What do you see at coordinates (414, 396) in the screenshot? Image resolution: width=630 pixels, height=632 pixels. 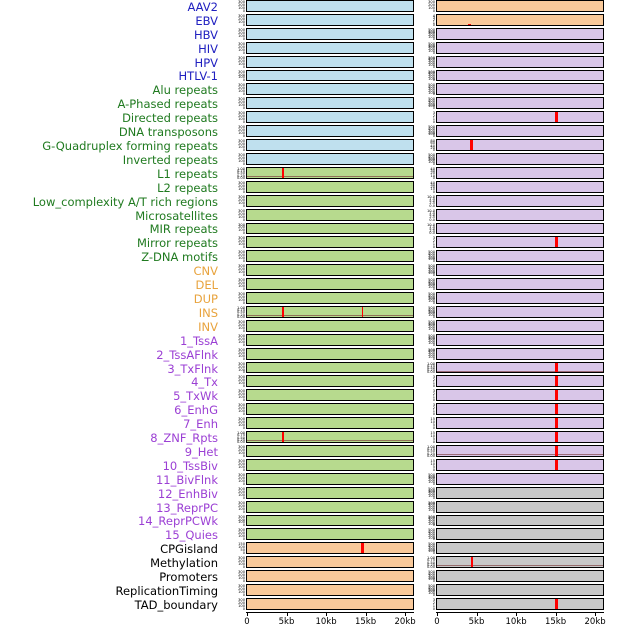 I see `row-panels: 300 200 100 0 3 2 1 0` at bounding box center [414, 396].